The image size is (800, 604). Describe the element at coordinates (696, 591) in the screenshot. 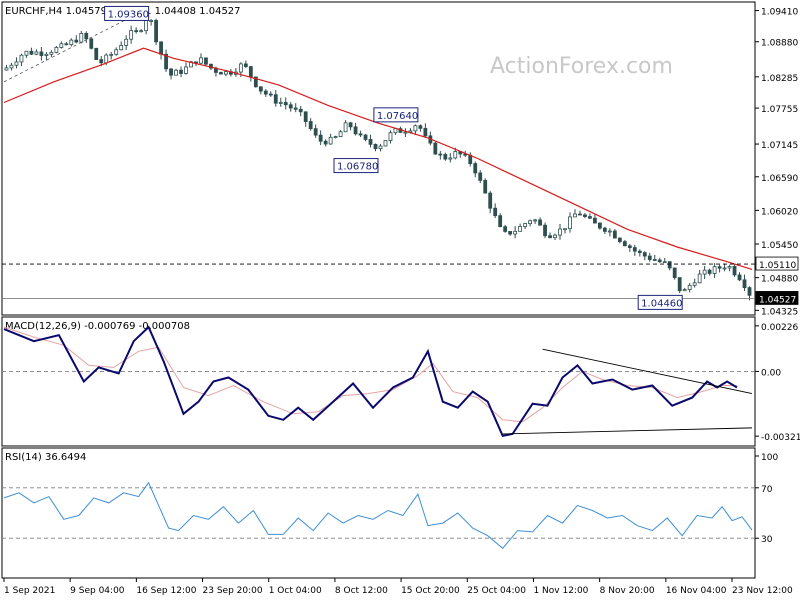

I see `x-axis-tick-label: 16 Nov 04:00` at that location.